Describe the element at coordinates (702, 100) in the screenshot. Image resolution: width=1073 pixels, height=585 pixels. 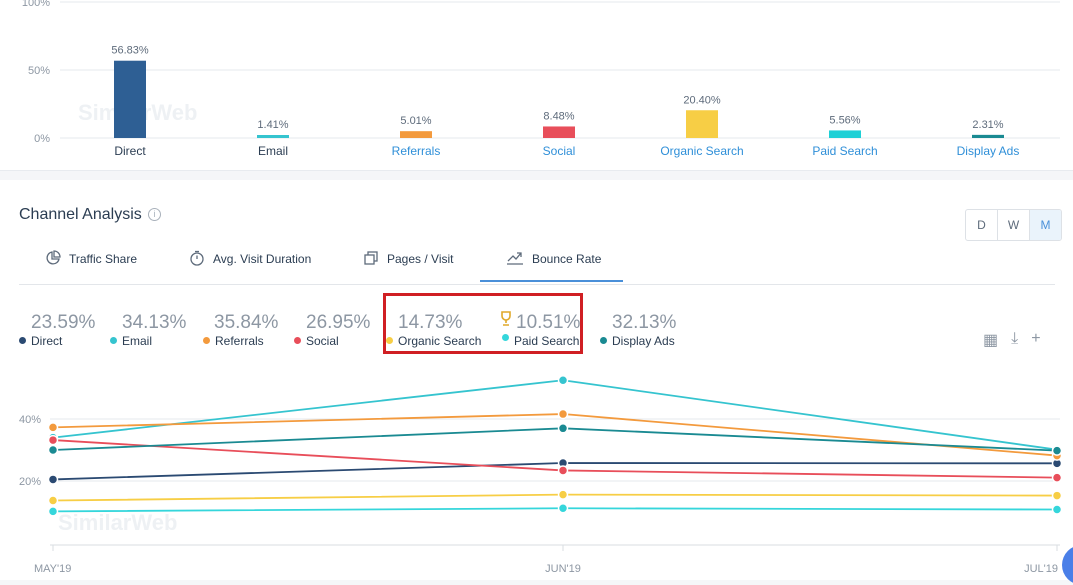
I see `data-label: 20.40%` at that location.